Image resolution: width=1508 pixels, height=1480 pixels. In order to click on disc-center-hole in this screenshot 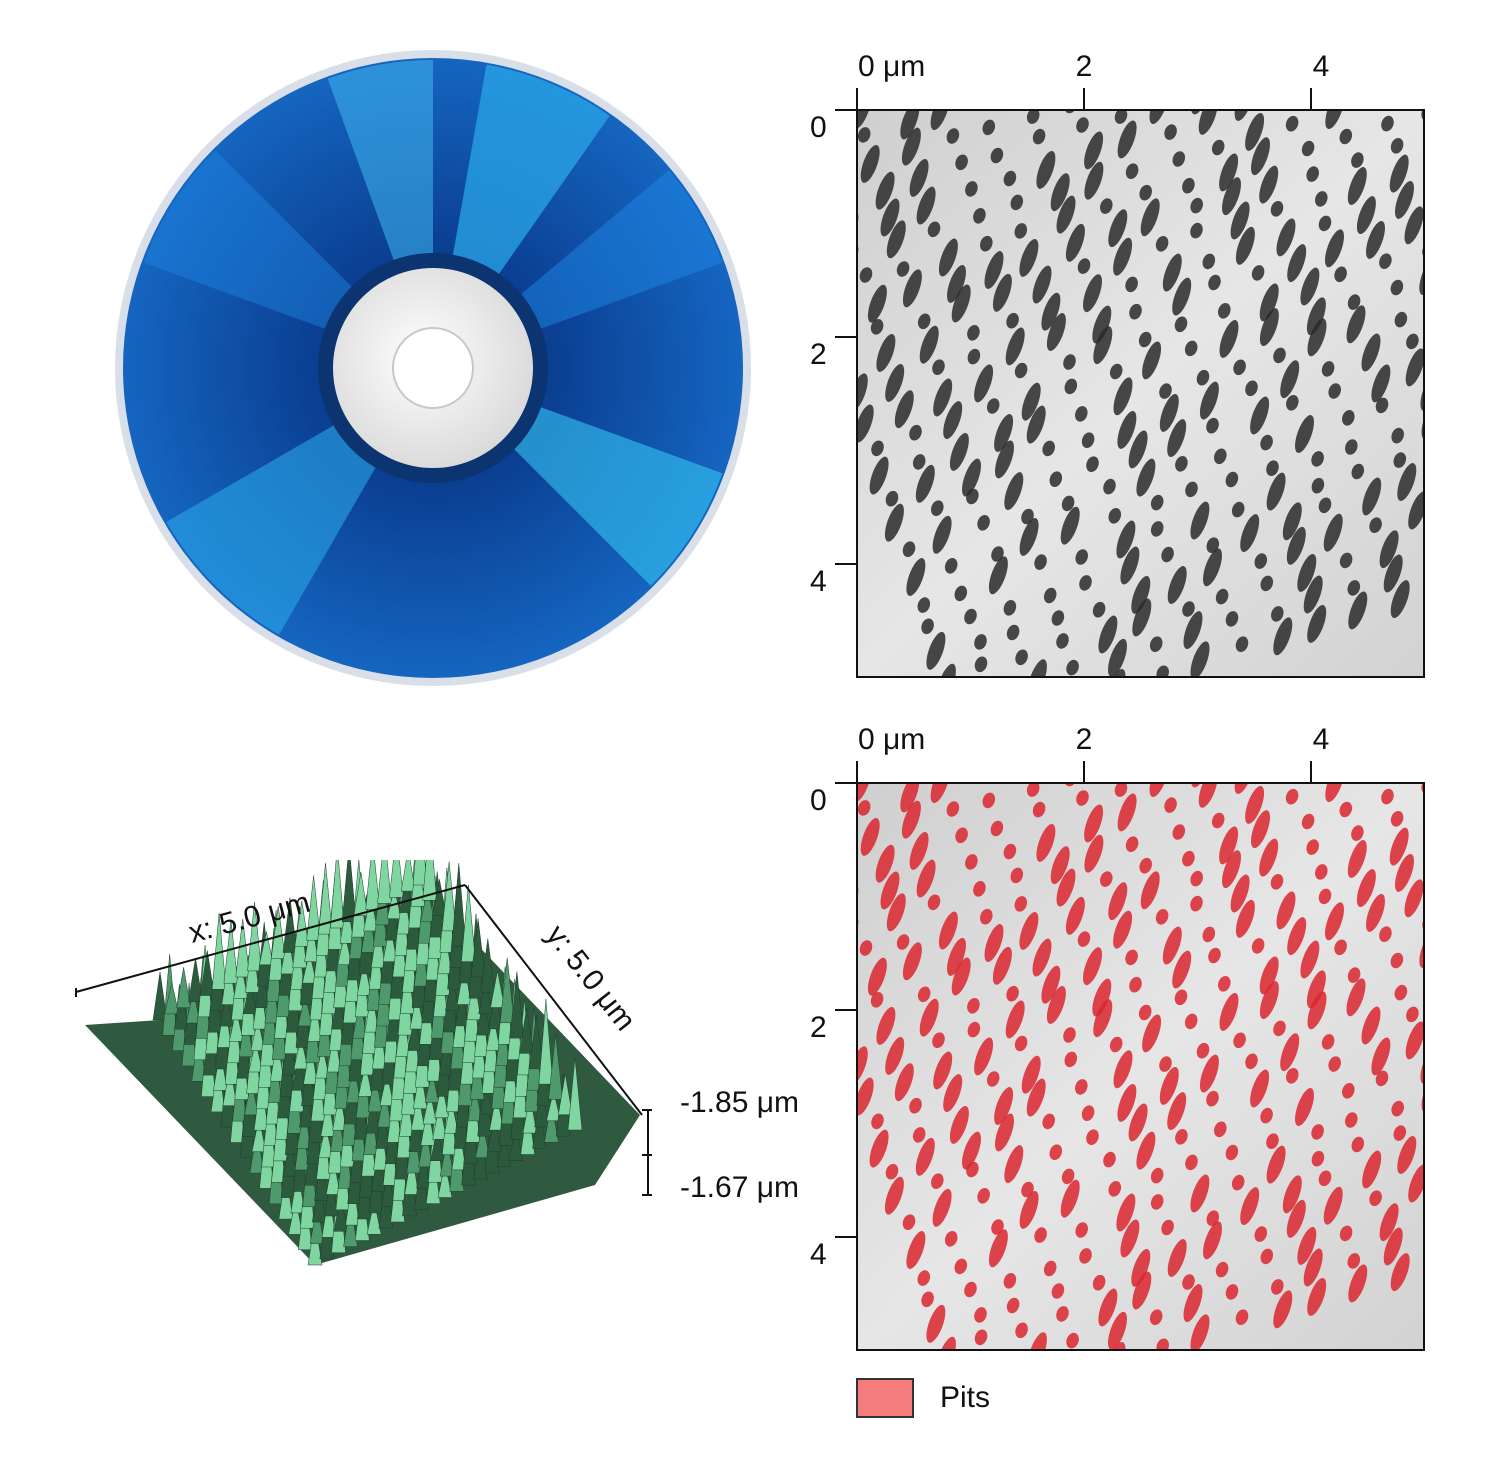, I will do `click(433, 368)`.